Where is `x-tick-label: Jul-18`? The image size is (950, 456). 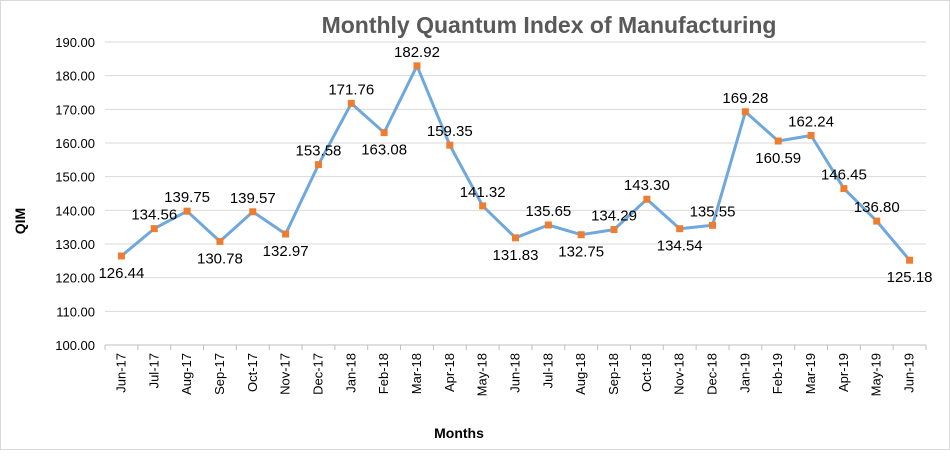
x-tick-label: Jul-18 is located at coordinates (547, 370).